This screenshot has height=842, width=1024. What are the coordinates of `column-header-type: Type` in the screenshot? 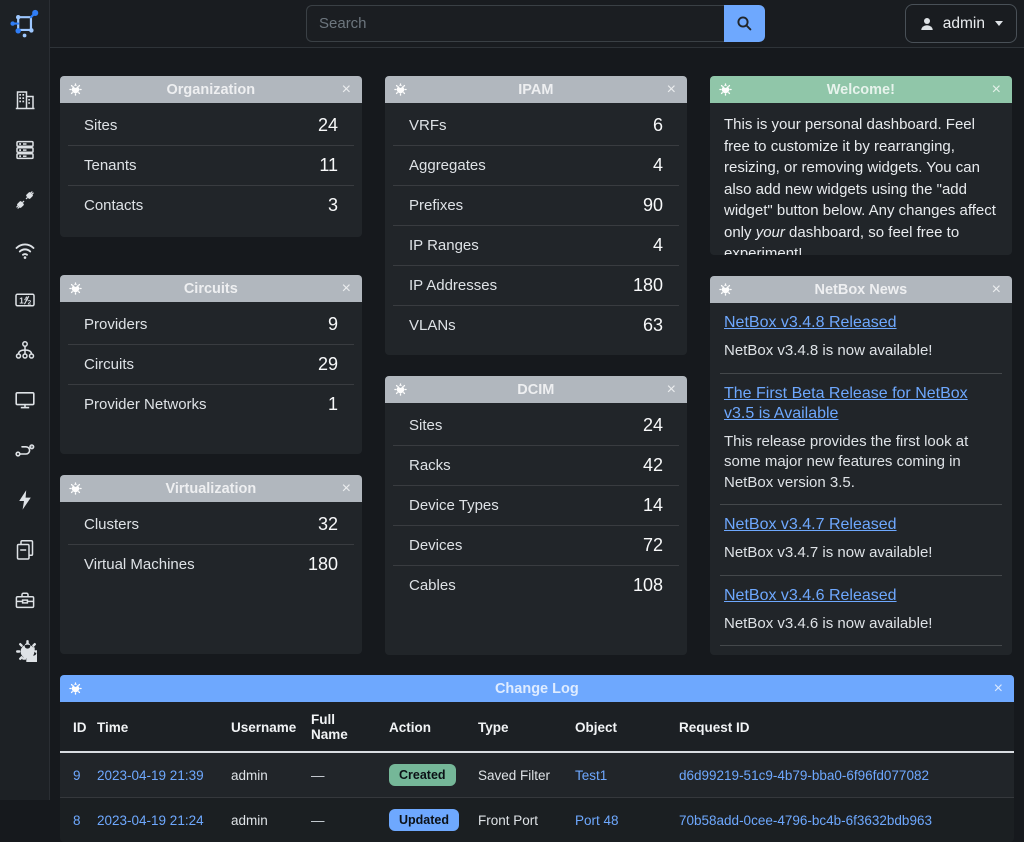 It's located at (516, 727).